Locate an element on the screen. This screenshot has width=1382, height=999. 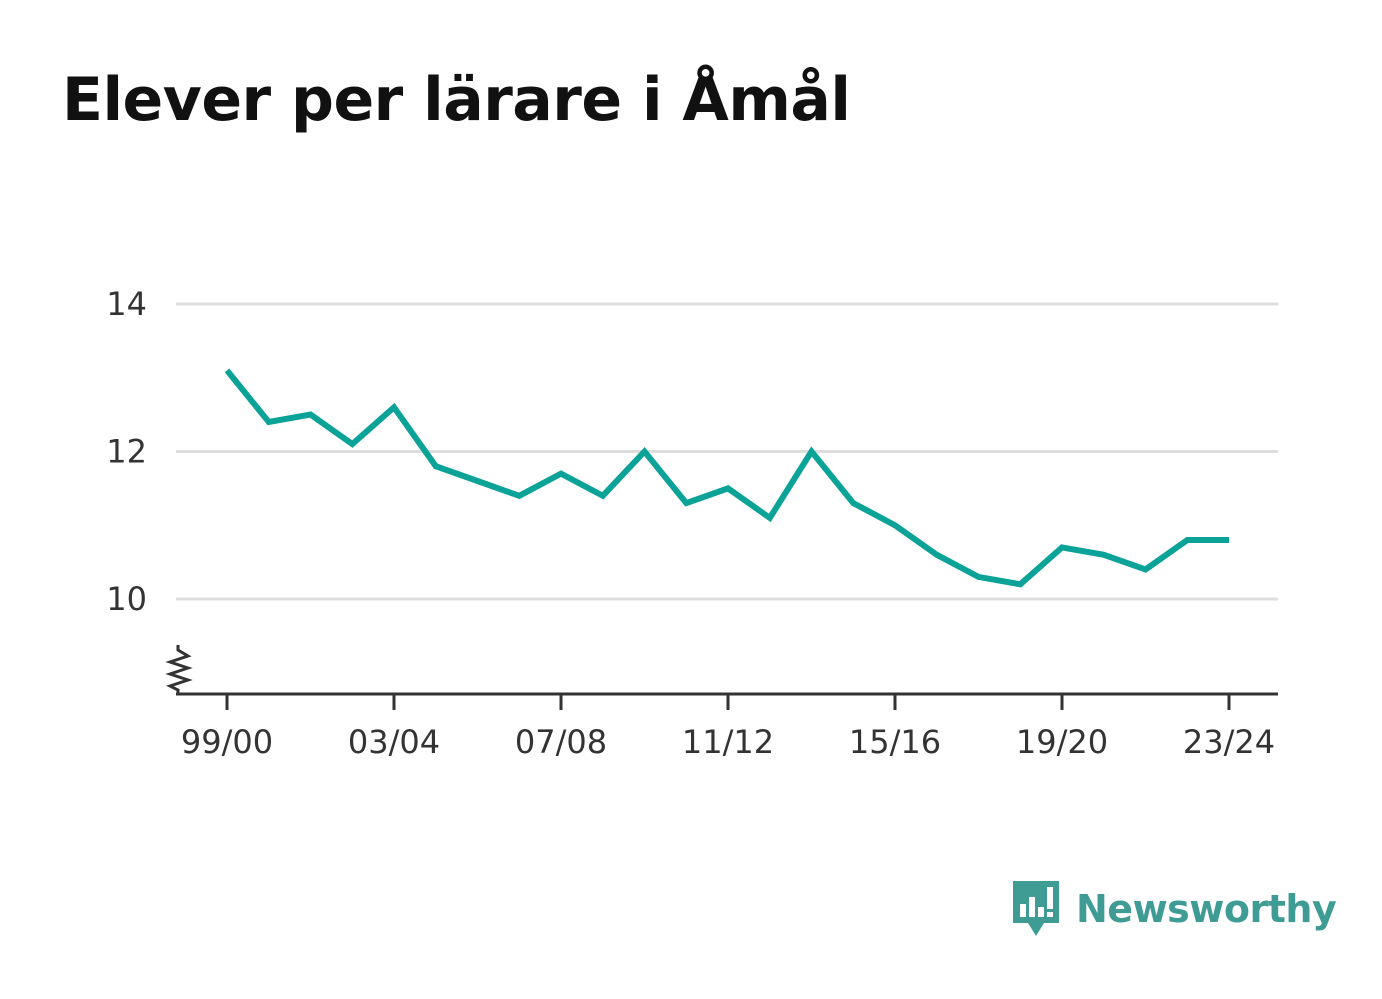
y-axis-break-icon is located at coordinates (179, 669).